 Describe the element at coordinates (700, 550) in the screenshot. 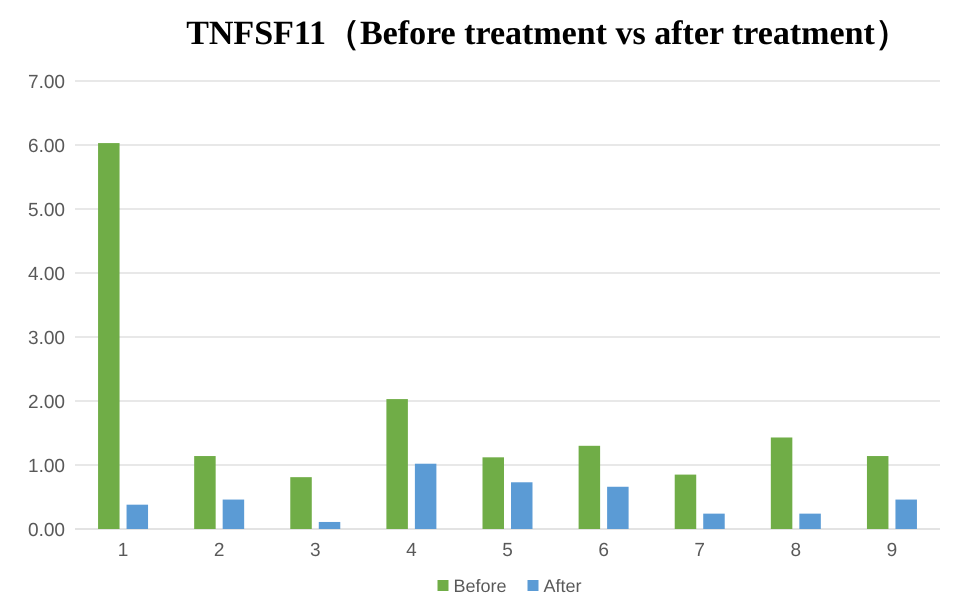

I see `x-tick-label: 7` at that location.